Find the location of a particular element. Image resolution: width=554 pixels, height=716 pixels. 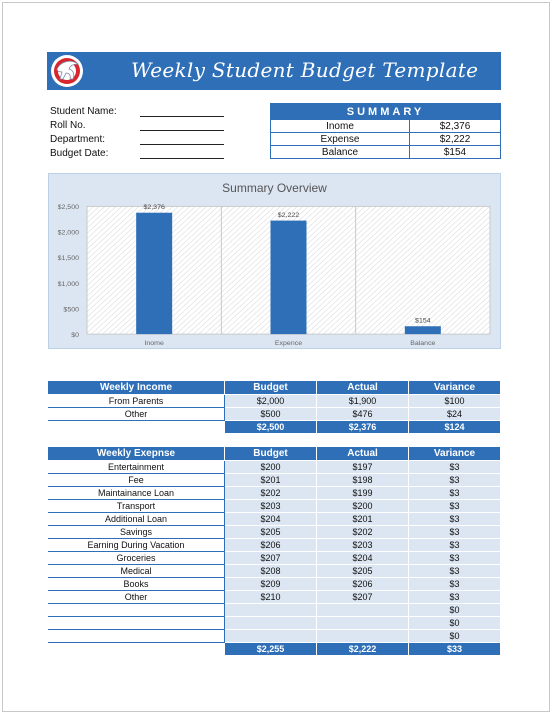

expense-column-header: Actual is located at coordinates (362, 453).